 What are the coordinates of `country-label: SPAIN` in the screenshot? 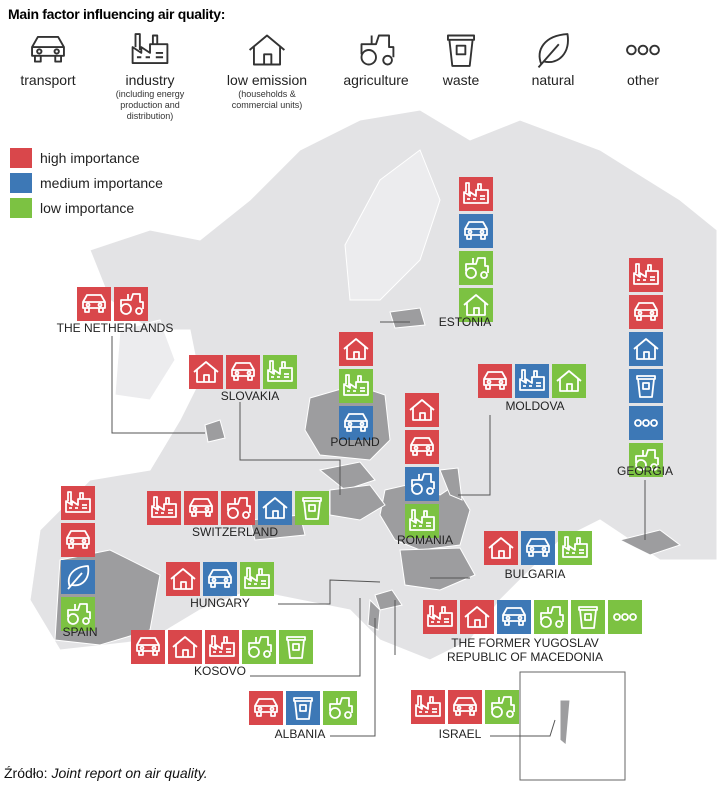 It's located at (80, 632).